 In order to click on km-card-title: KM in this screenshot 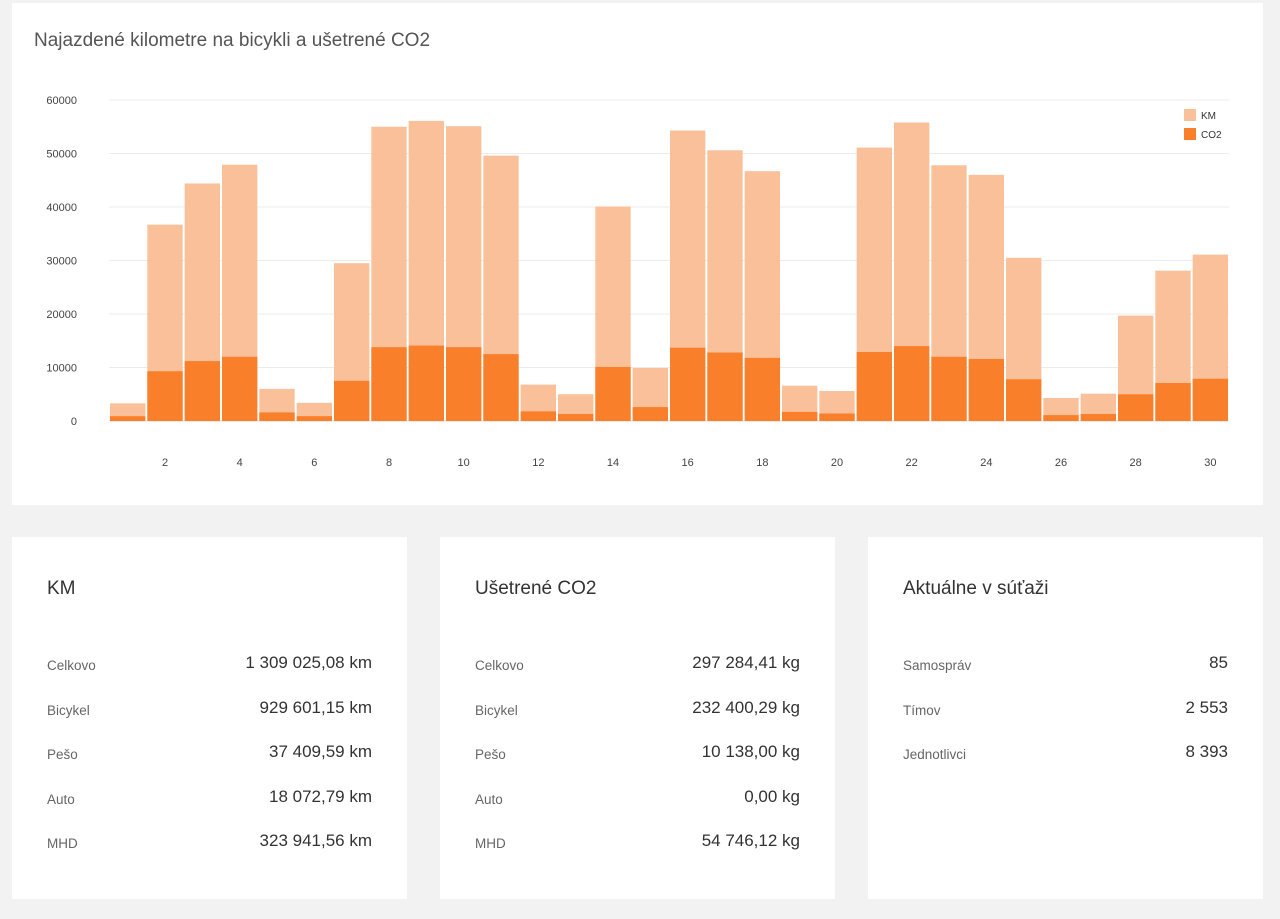, I will do `click(61, 588)`.